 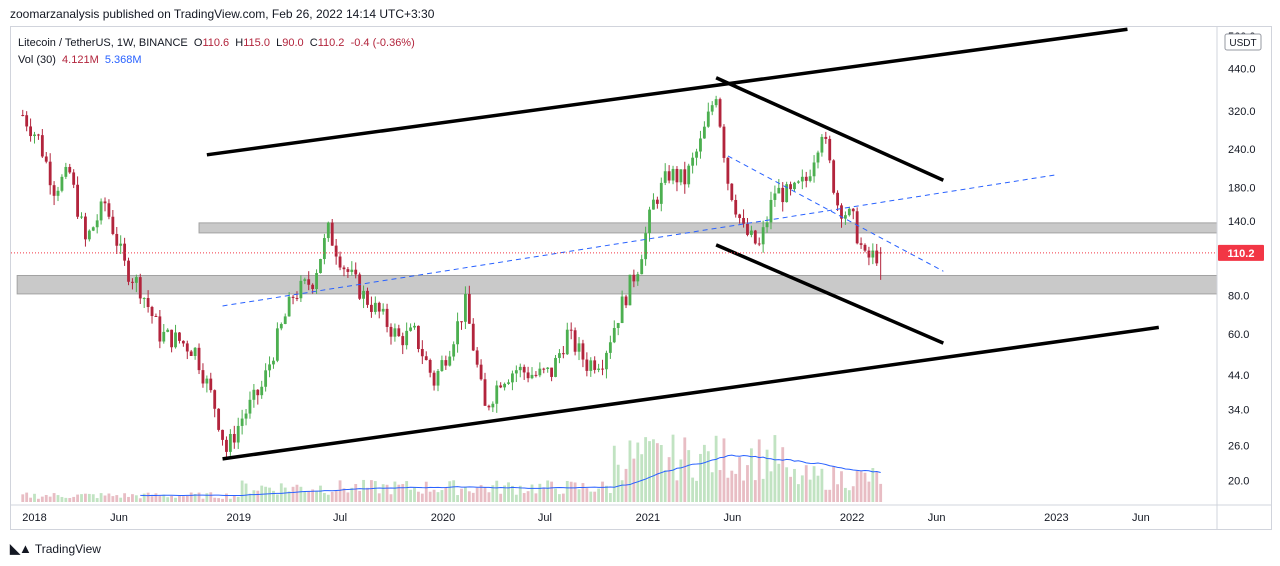 I want to click on price-tick-label: 320.0, so click(x=1242, y=112).